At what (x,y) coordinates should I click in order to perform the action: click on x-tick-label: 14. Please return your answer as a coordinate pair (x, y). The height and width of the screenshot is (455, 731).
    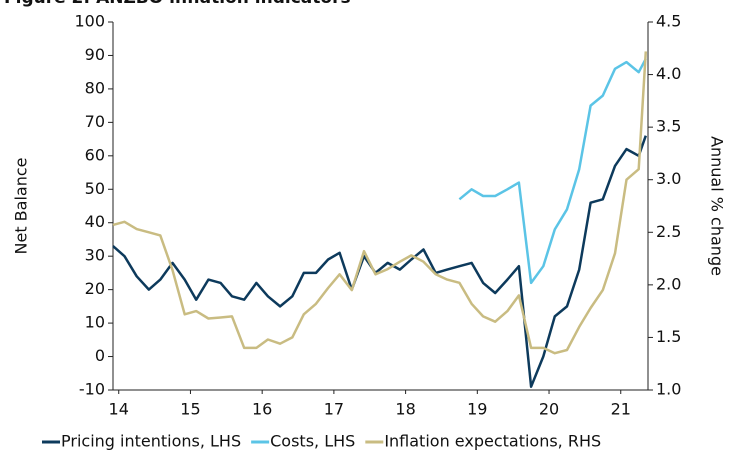
    Looking at the image, I should click on (119, 409).